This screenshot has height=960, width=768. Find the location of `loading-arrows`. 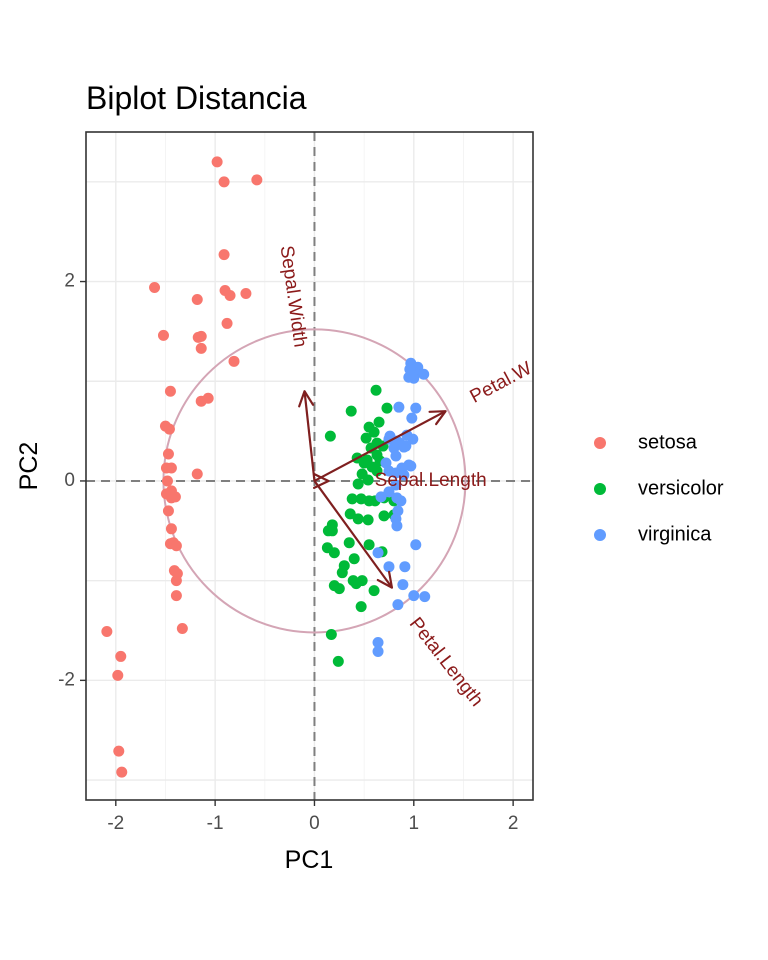

loading-arrows is located at coordinates (372, 489).